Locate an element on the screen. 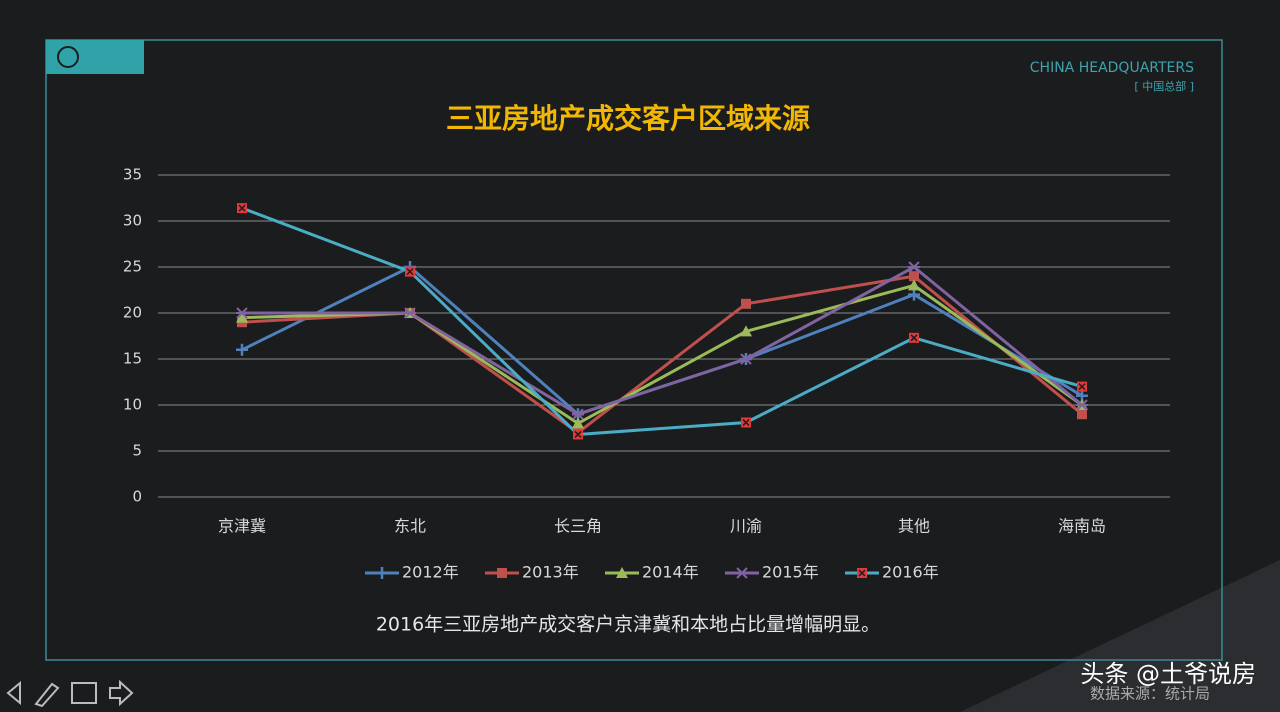 Image resolution: width=1280 pixels, height=712 pixels. legend-label: 2014年 is located at coordinates (670, 572).